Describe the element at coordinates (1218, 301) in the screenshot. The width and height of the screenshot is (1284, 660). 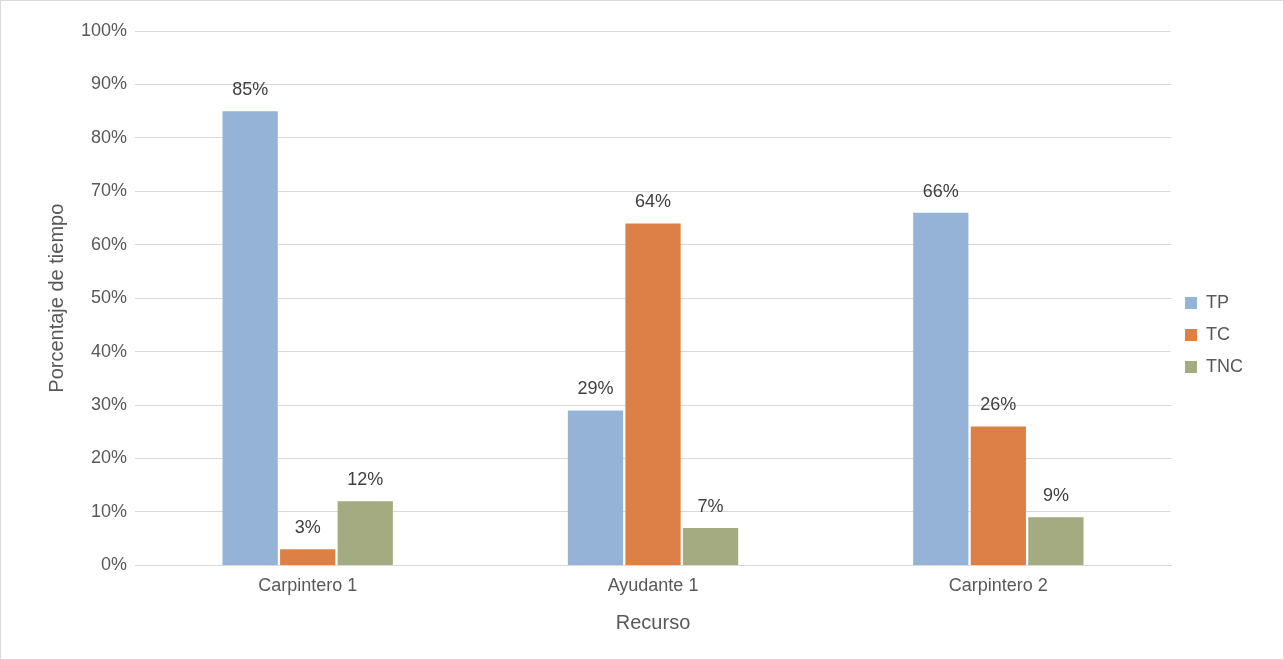
I see `legend-label: TP` at that location.